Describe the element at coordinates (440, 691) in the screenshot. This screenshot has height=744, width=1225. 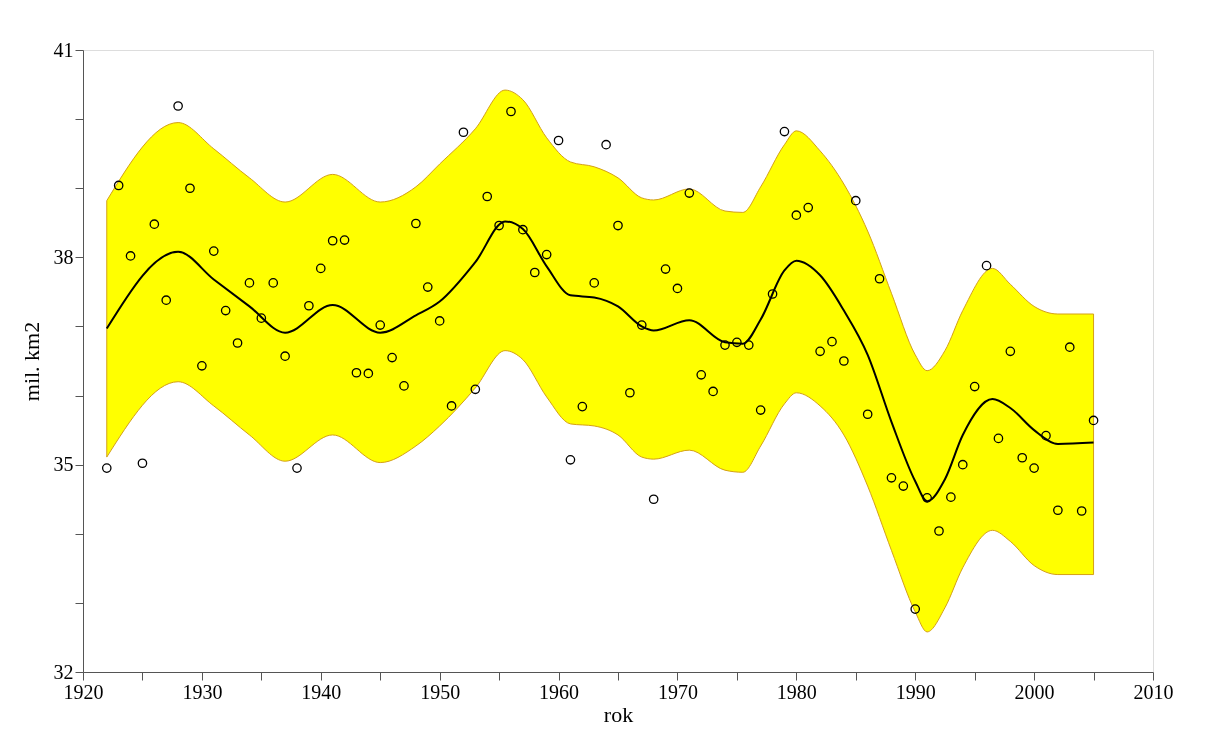
I see `x-tick-label: 1950` at that location.